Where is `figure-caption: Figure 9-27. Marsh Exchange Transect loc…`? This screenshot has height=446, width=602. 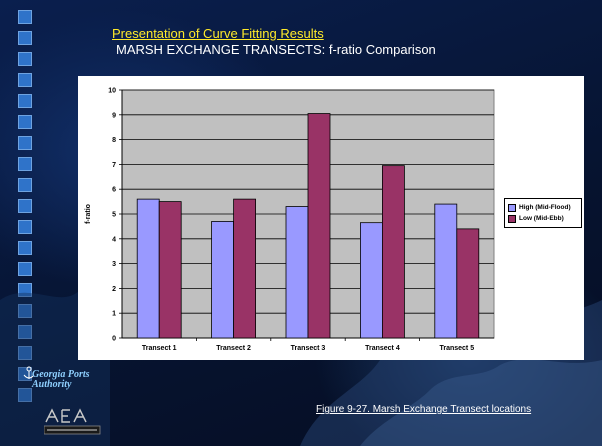
figure-caption: Figure 9-27. Marsh Exchange Transect loc… is located at coordinates (424, 409).